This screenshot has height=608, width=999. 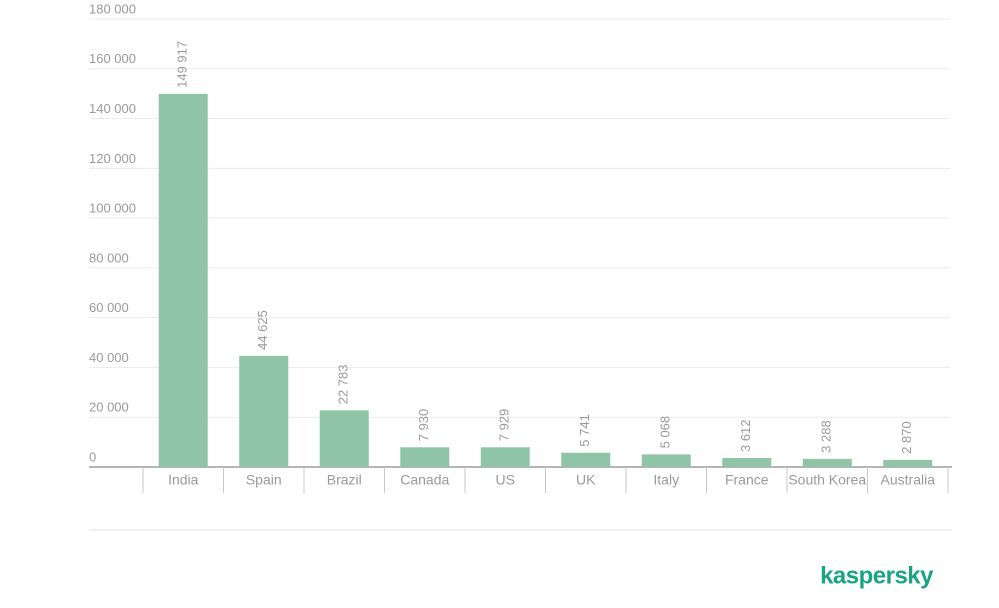 What do you see at coordinates (112, 158) in the screenshot?
I see `y-tick-label: 120 000` at bounding box center [112, 158].